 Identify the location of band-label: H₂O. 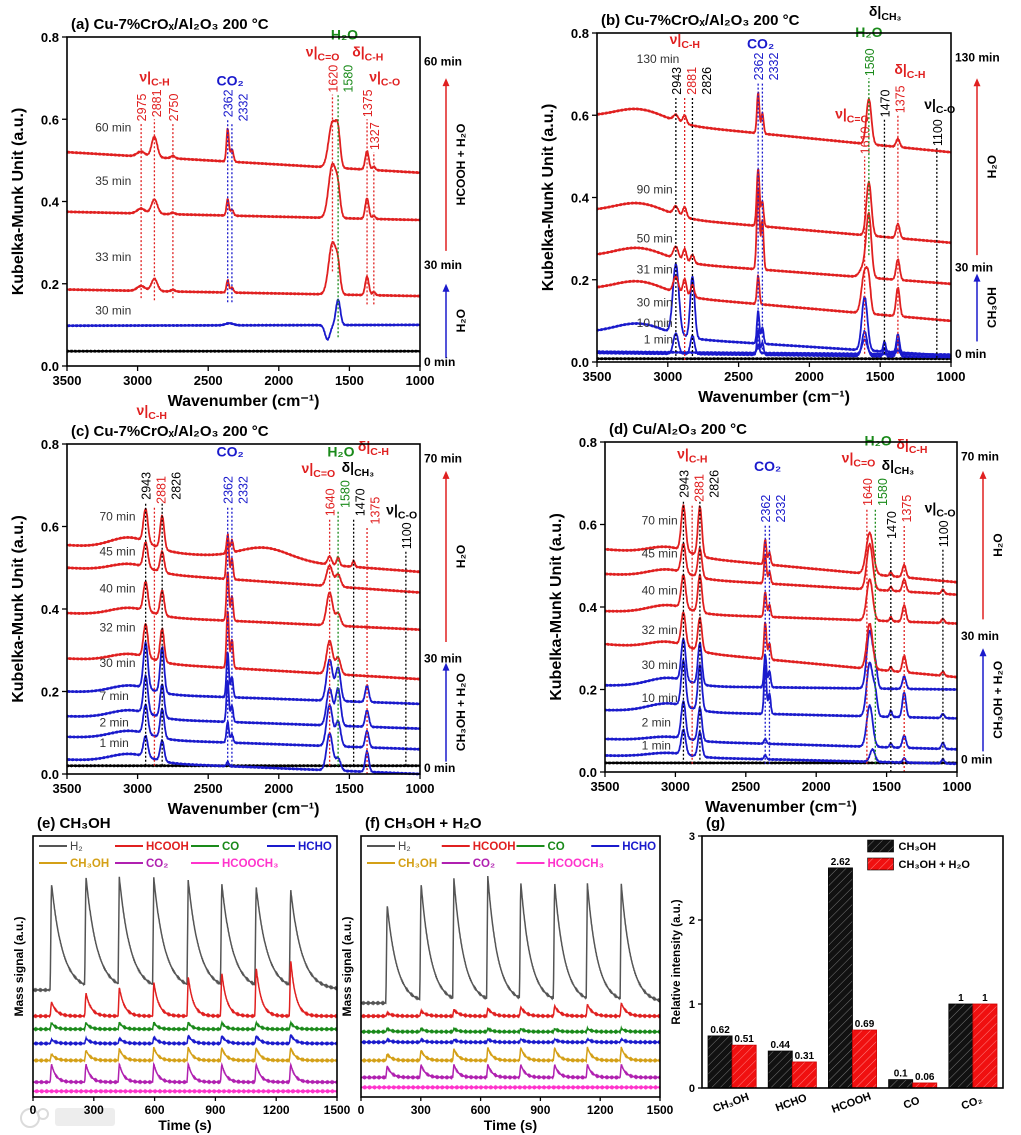
(344, 35).